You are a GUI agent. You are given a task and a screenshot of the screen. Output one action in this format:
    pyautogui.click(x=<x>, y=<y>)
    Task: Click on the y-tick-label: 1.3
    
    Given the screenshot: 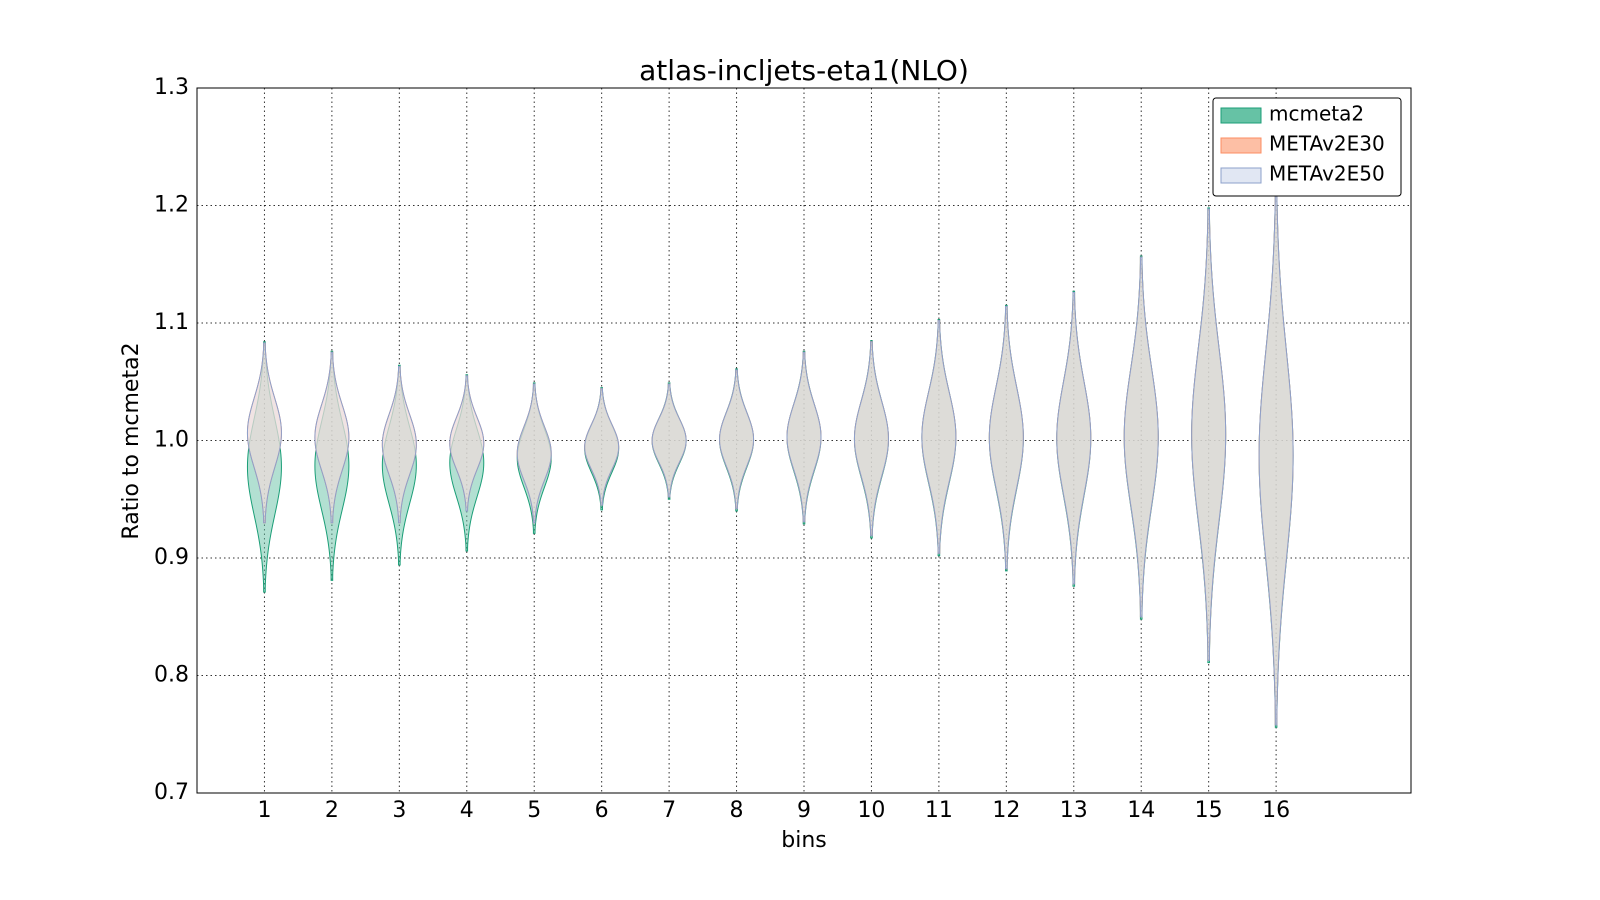 What is the action you would take?
    pyautogui.click(x=171, y=87)
    